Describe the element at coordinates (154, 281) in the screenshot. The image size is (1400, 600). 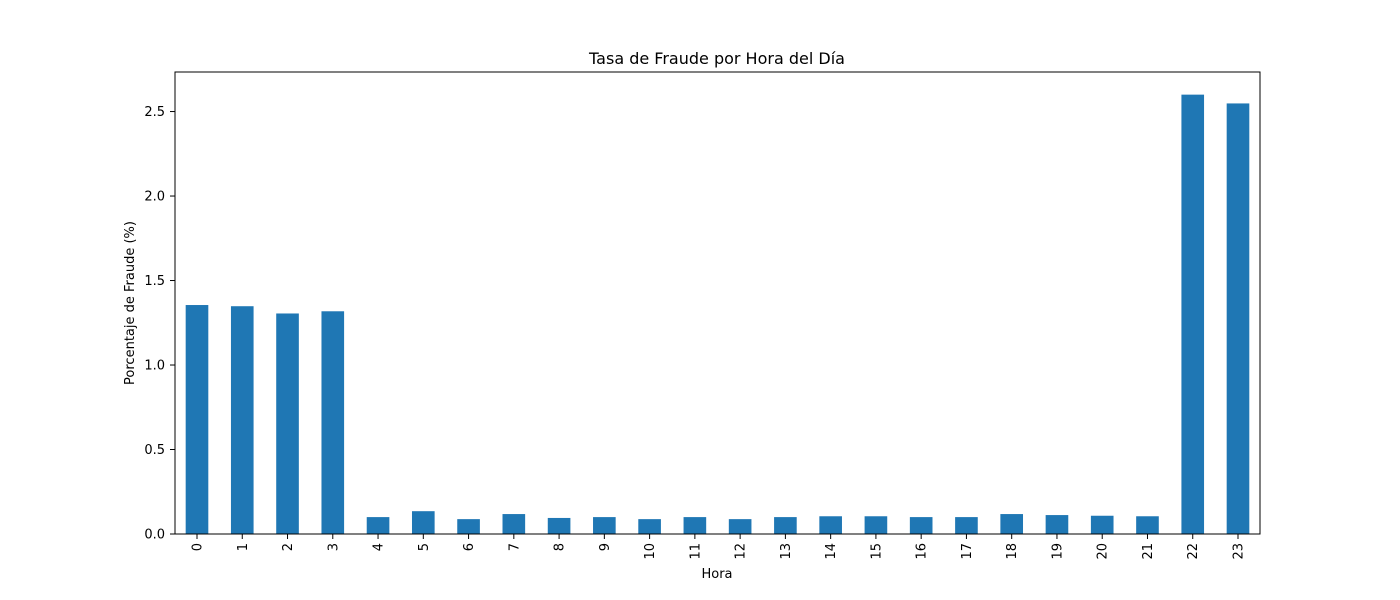
I see `y-tick-label: 1.5` at that location.